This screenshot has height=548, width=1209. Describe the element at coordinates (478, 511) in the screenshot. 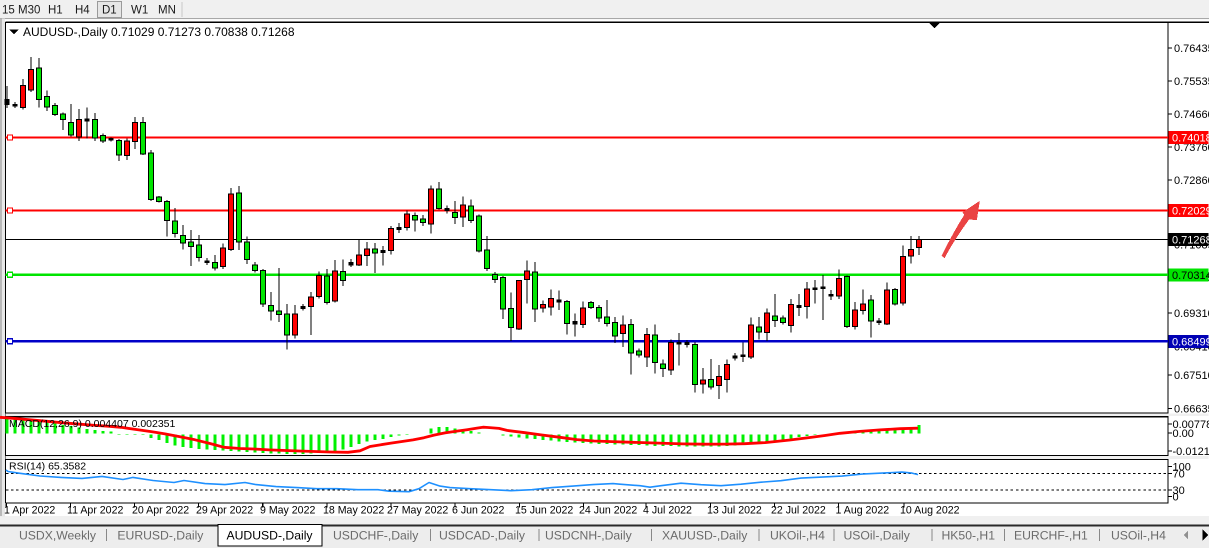

I see `svg-text: 6 Jun 2022` at that location.